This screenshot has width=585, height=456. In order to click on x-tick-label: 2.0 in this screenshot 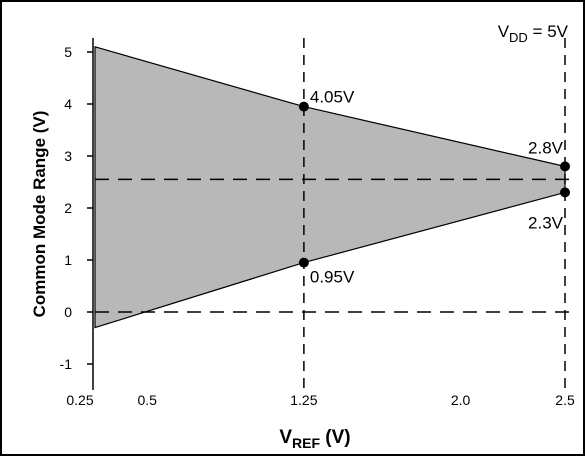, I will do `click(461, 400)`.